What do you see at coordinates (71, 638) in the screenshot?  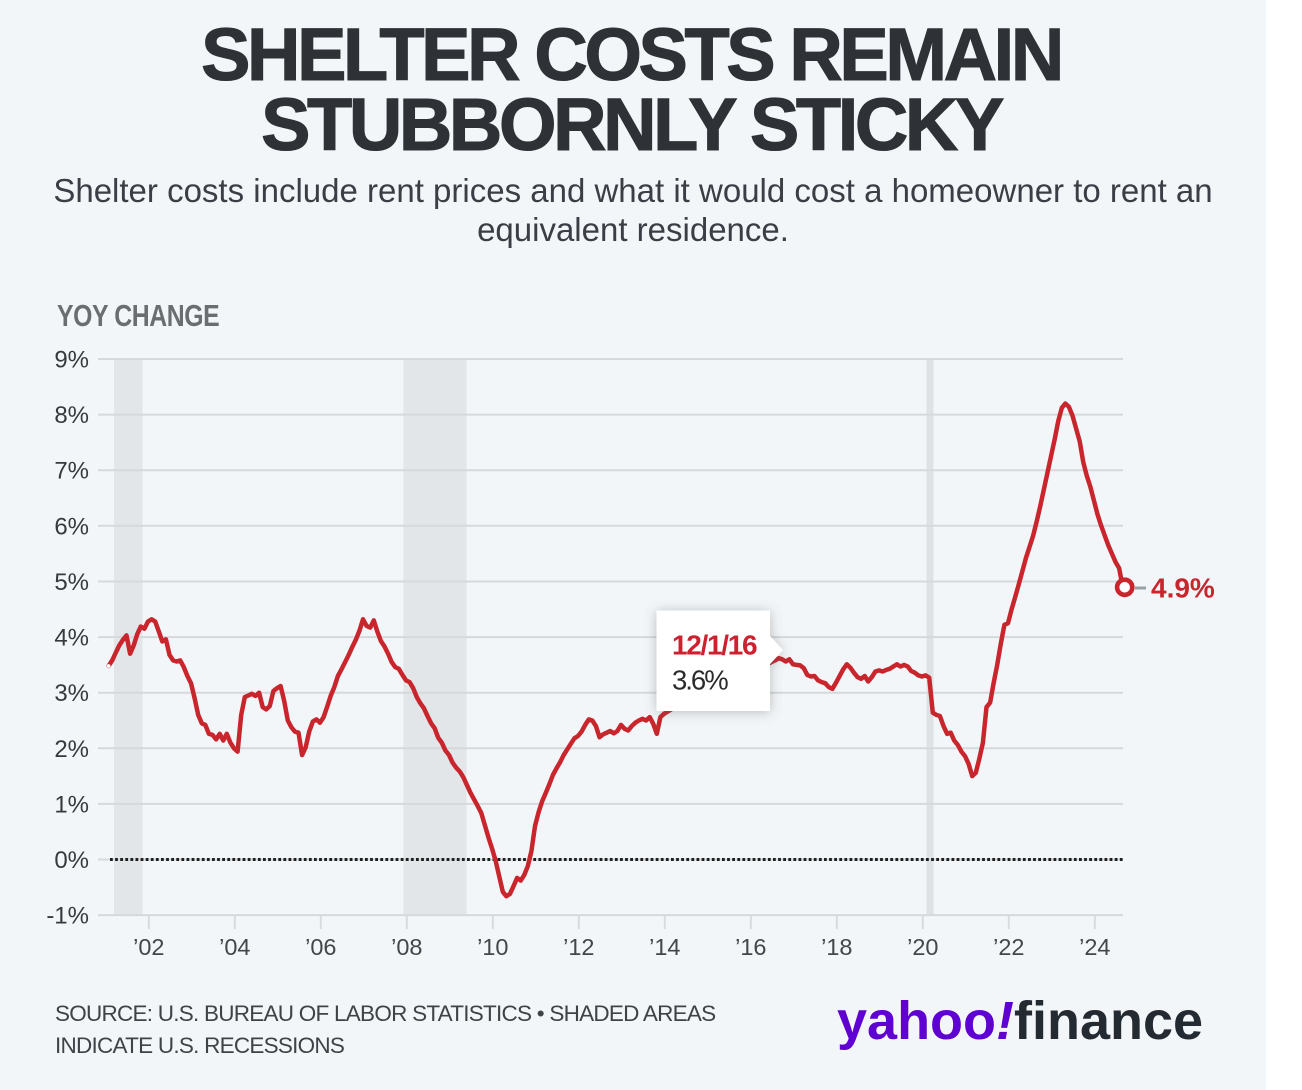 I see `svg-text: 4%` at bounding box center [71, 638].